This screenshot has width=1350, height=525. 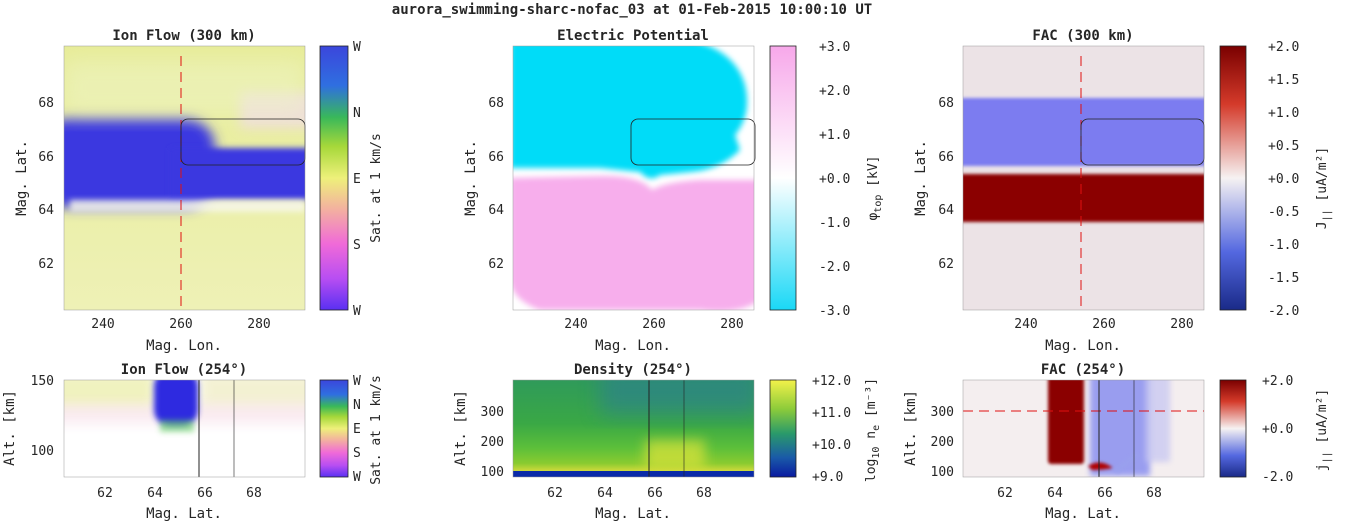 What do you see at coordinates (492, 412) in the screenshot?
I see `density-254-ytick-300: 300` at bounding box center [492, 412].